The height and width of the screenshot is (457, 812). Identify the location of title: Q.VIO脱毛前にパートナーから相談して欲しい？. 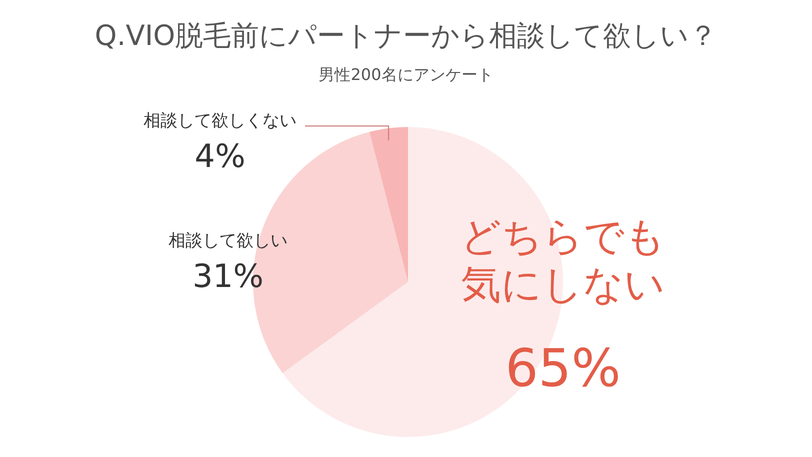
(406, 35).